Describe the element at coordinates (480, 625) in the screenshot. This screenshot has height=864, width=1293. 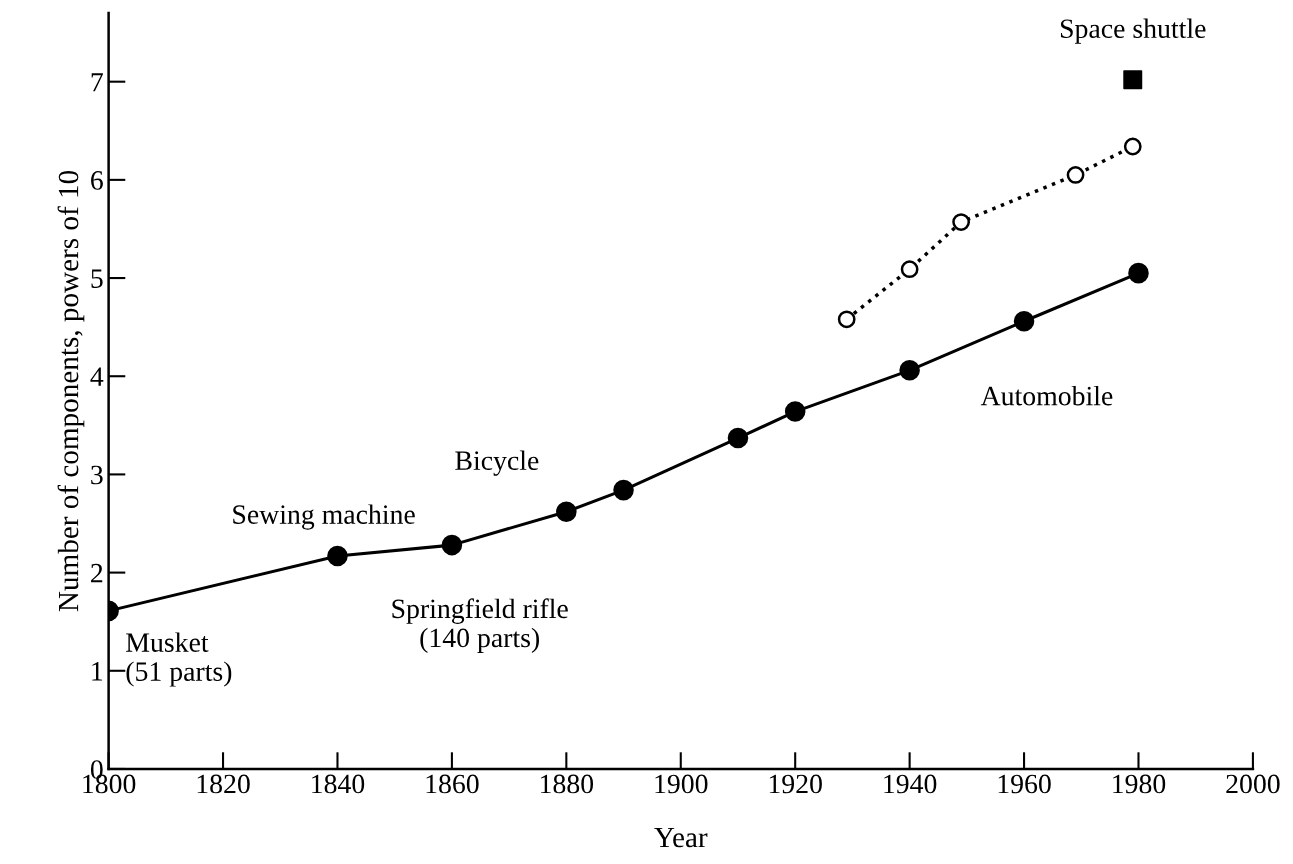
I see `annotation: Springfield rifle (140 parts)` at that location.